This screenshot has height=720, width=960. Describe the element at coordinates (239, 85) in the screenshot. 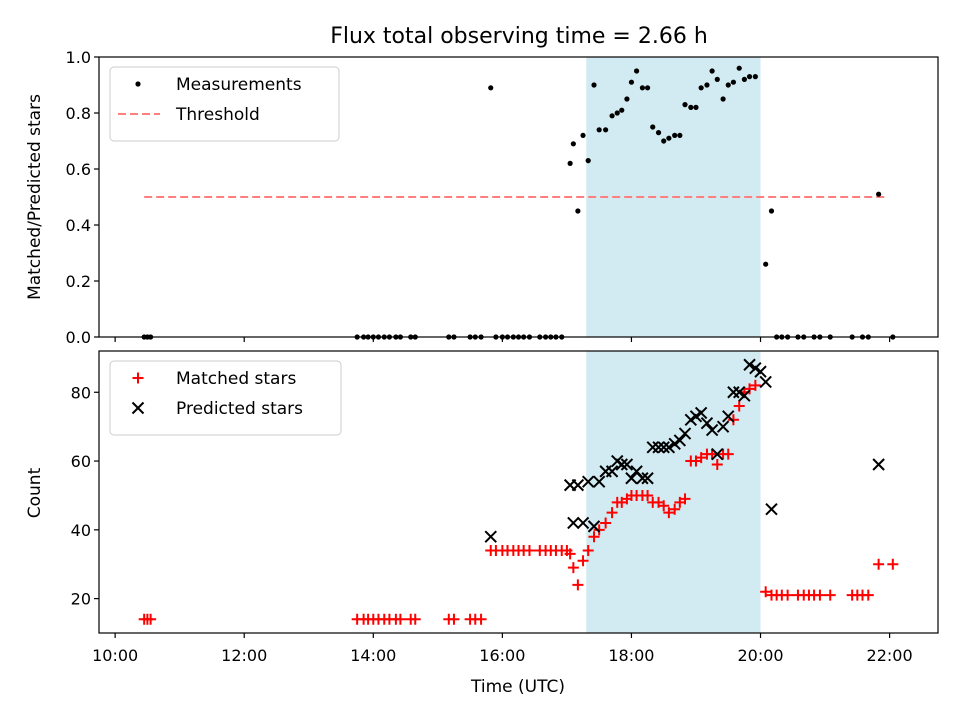

I see `legend-label: Measurements` at that location.